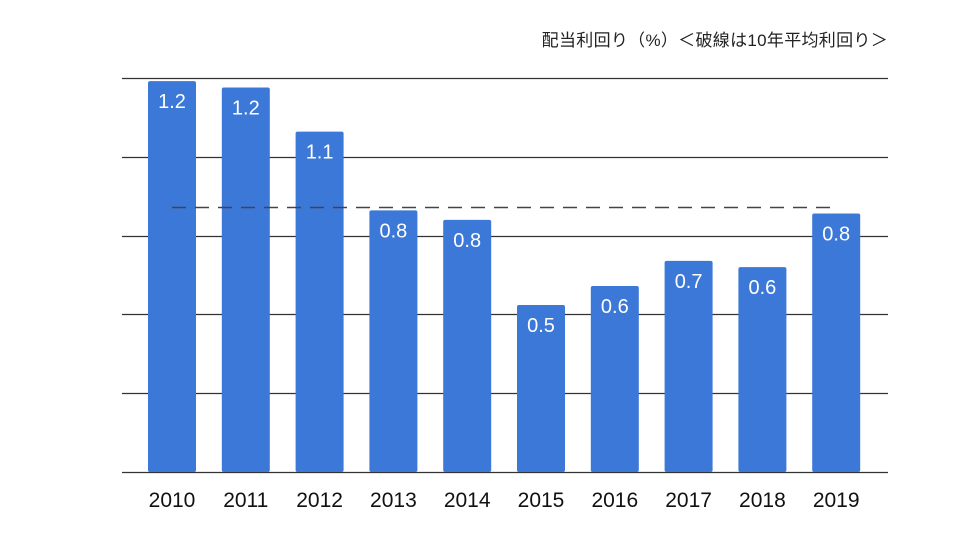  Describe the element at coordinates (393, 341) in the screenshot. I see `bar-2013` at that location.